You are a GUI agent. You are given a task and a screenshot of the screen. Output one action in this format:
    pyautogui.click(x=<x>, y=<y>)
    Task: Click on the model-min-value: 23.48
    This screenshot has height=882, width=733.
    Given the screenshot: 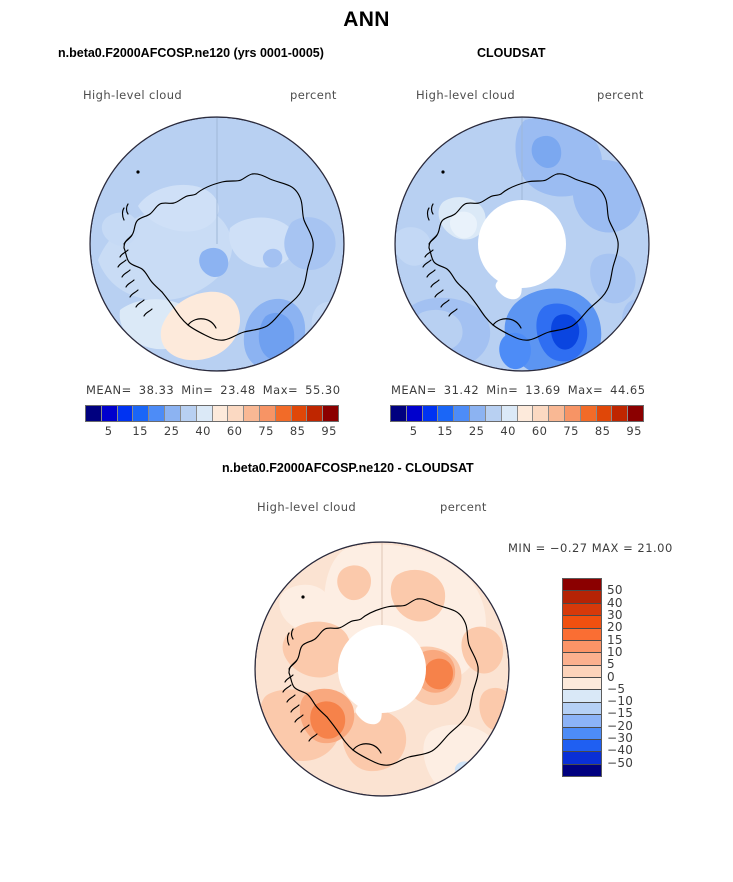 What is the action you would take?
    pyautogui.click(x=238, y=390)
    